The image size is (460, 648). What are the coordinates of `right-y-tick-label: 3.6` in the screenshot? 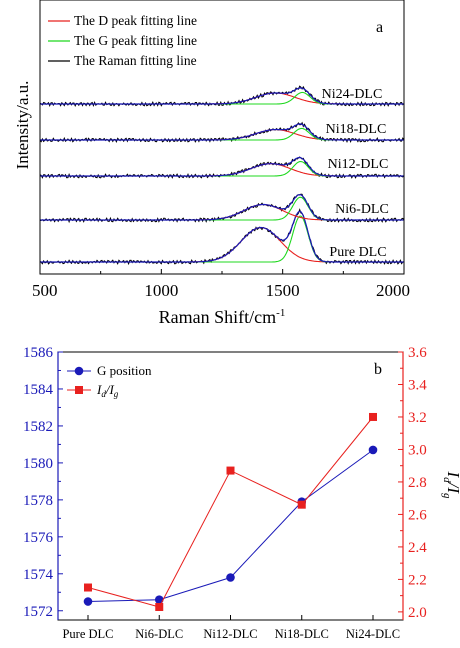 It's located at (417, 353).